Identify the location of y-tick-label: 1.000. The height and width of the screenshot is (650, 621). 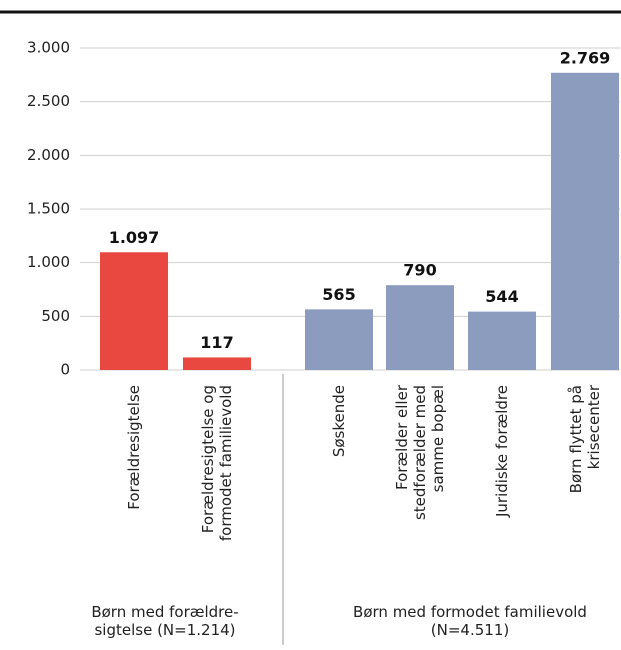
(48, 262).